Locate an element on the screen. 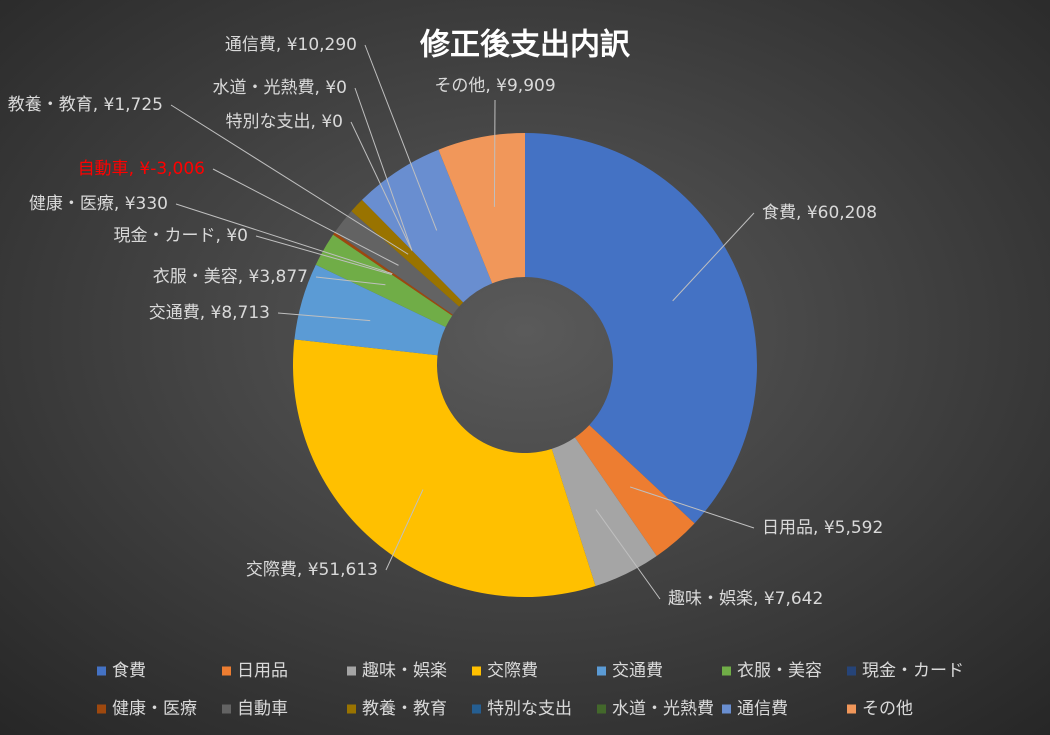 Image resolution: width=1050 pixels, height=735 pixels. legend-label: 交際費 is located at coordinates (512, 671).